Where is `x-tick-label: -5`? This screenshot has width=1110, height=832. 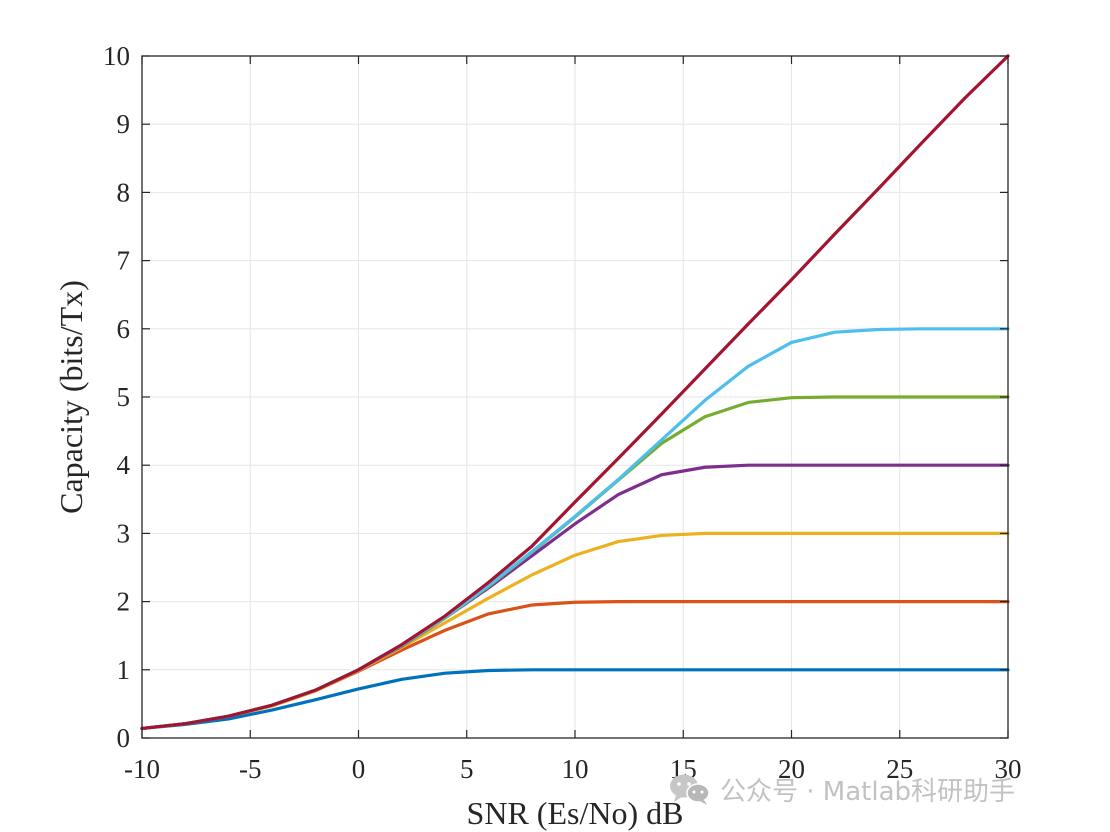 x-tick-label: -5 is located at coordinates (250, 769).